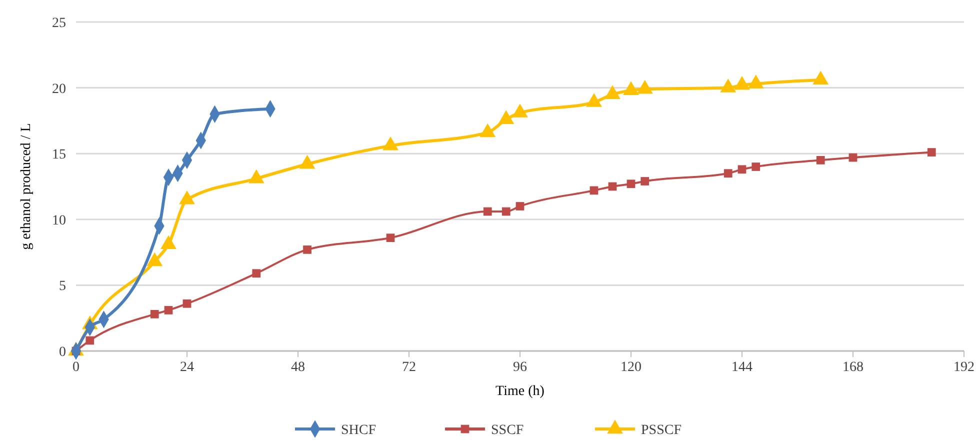 This screenshot has width=979, height=443. What do you see at coordinates (520, 367) in the screenshot?
I see `x-tick-label: 96` at bounding box center [520, 367].